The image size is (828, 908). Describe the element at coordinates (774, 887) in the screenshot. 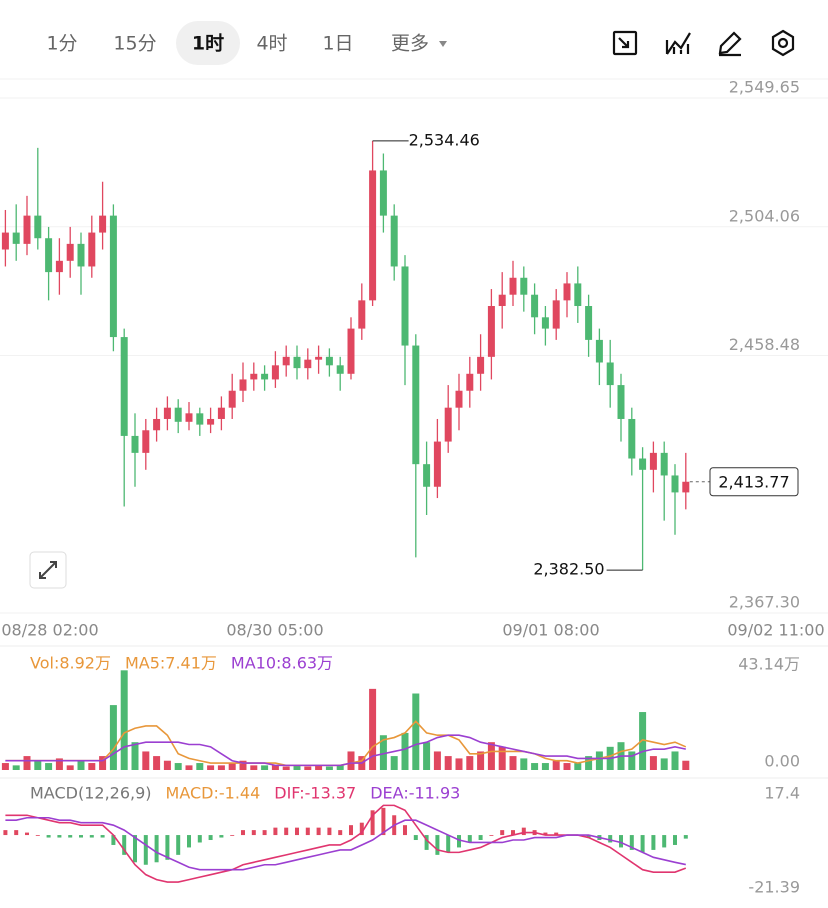

I see `y-tick-label: -21.39` at that location.